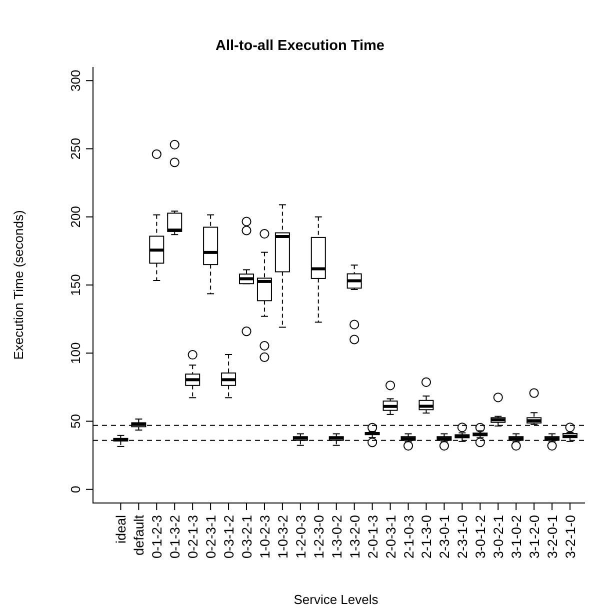 This screenshot has width=595, height=612. Describe the element at coordinates (175, 537) in the screenshot. I see `x-tick-label: 0-1-3-2` at that location.